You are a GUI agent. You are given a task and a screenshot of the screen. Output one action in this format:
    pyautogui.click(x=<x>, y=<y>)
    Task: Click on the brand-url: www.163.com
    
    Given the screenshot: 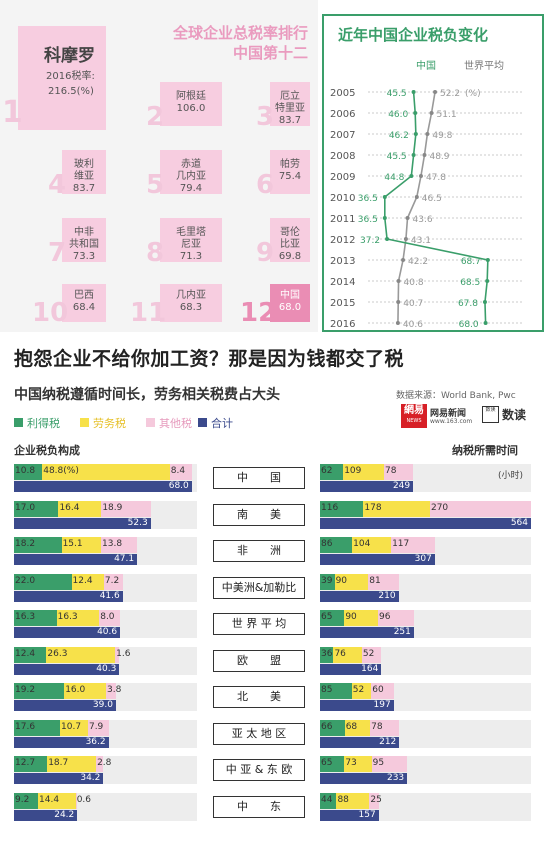 What is the action you would take?
    pyautogui.click(x=451, y=421)
    